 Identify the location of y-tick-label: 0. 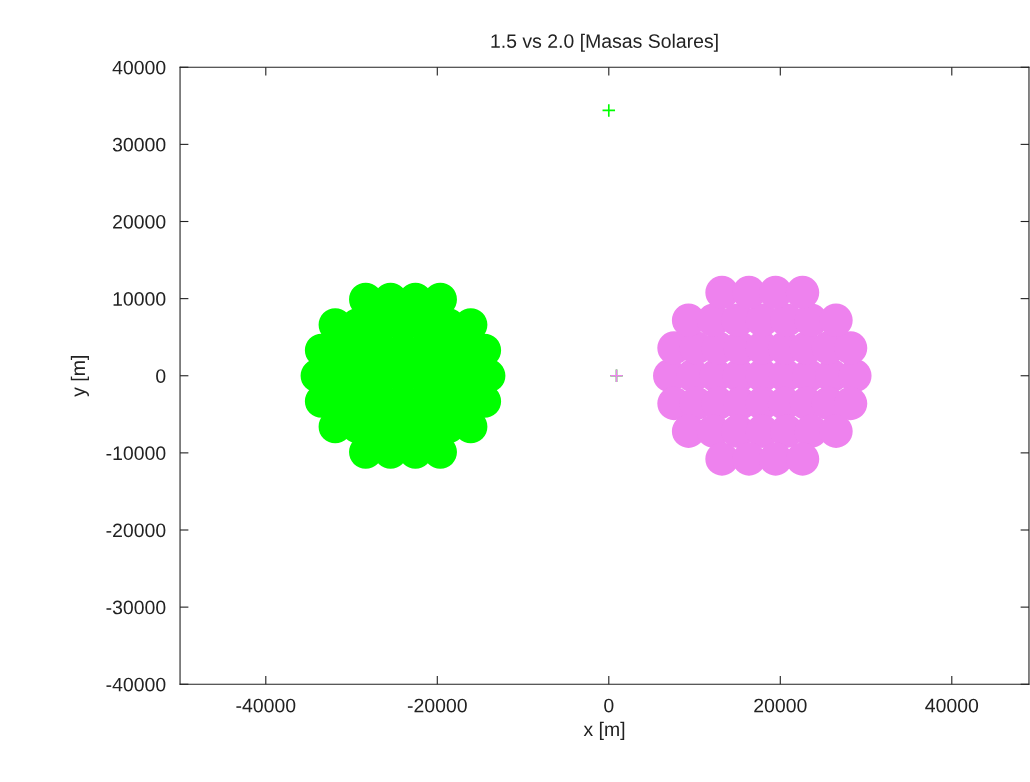
(161, 376).